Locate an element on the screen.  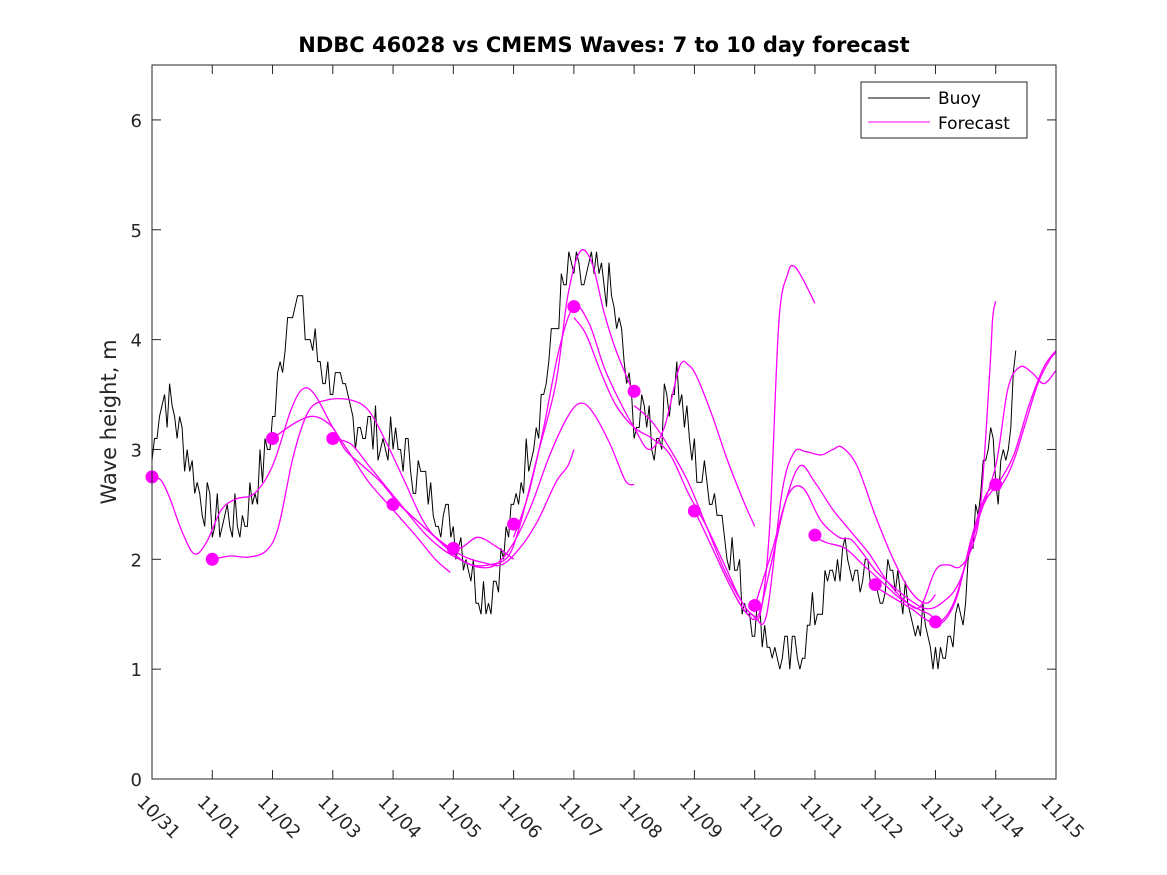
y-axis-label: Wave height, m is located at coordinates (109, 421).